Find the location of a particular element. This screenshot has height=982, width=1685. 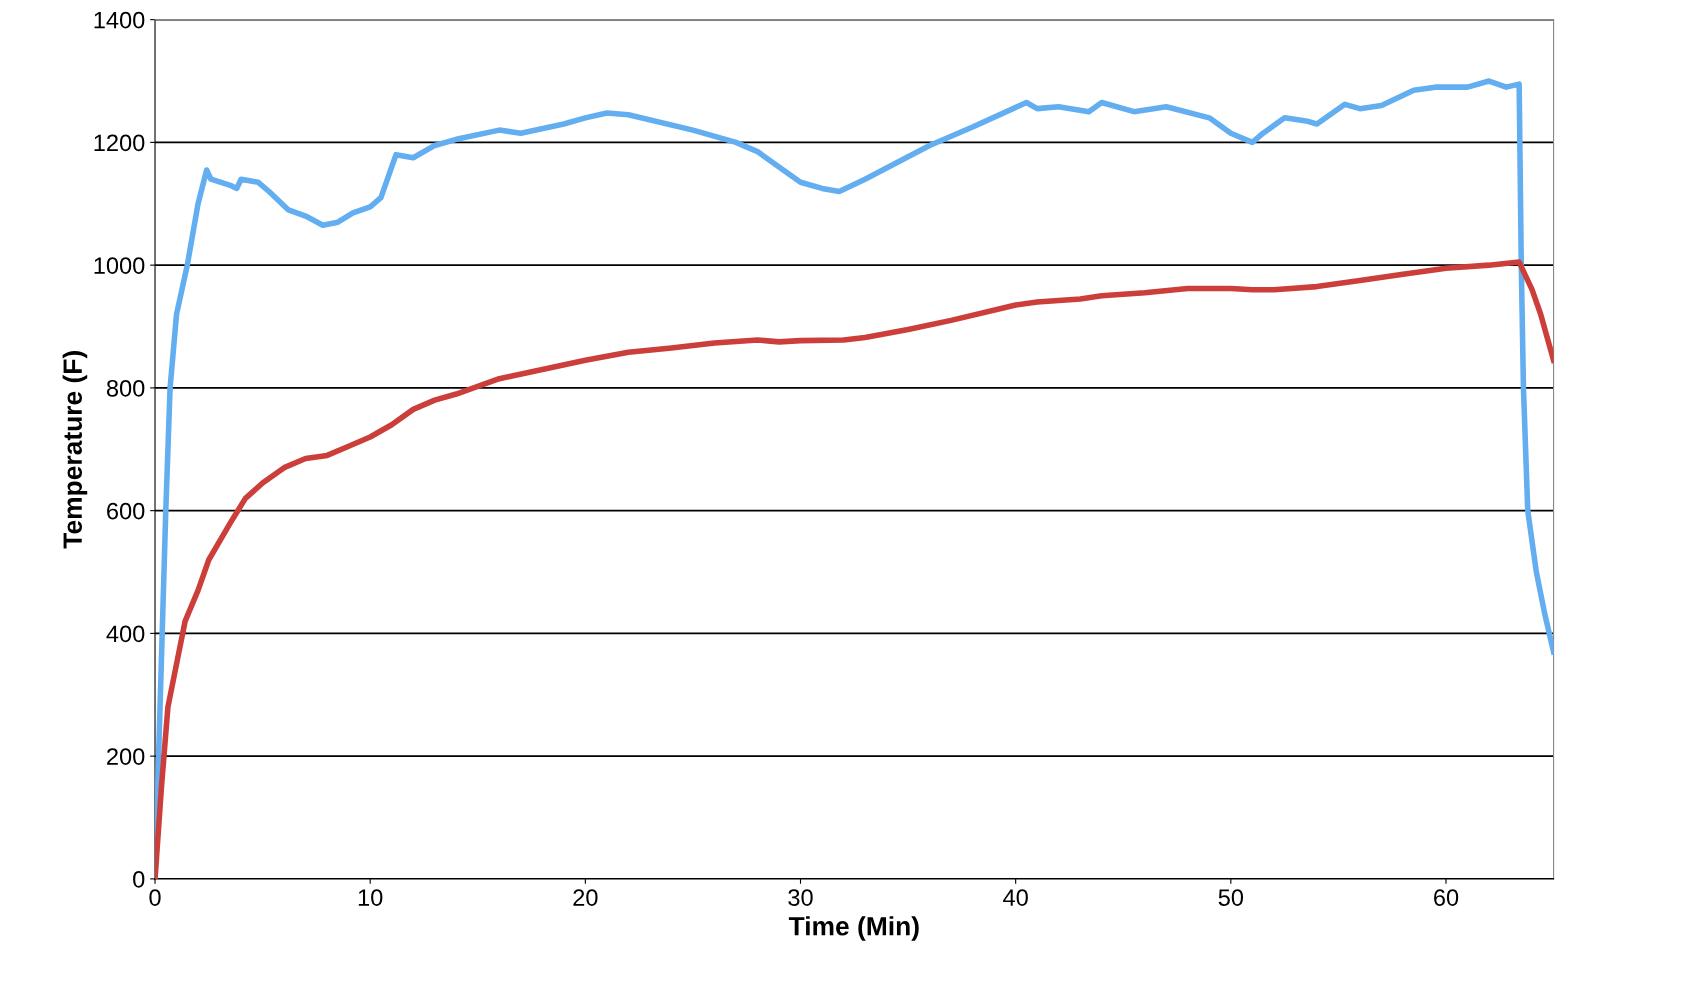

y-axis-title: Temperature (F) is located at coordinates (75, 450).